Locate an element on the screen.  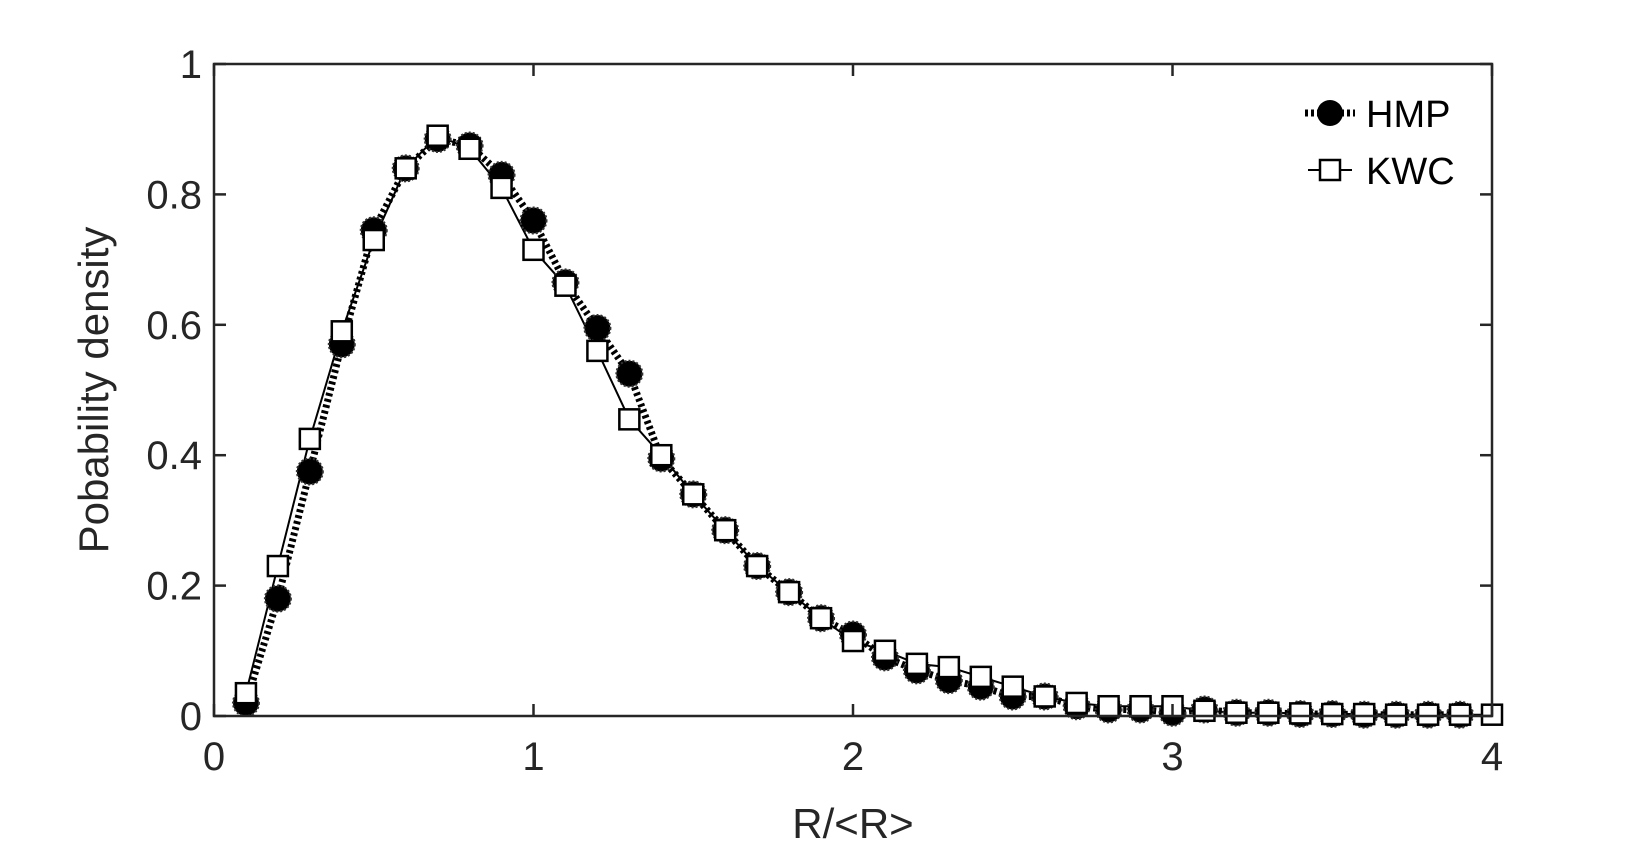
legend-label-kwc: KWC is located at coordinates (1410, 172).